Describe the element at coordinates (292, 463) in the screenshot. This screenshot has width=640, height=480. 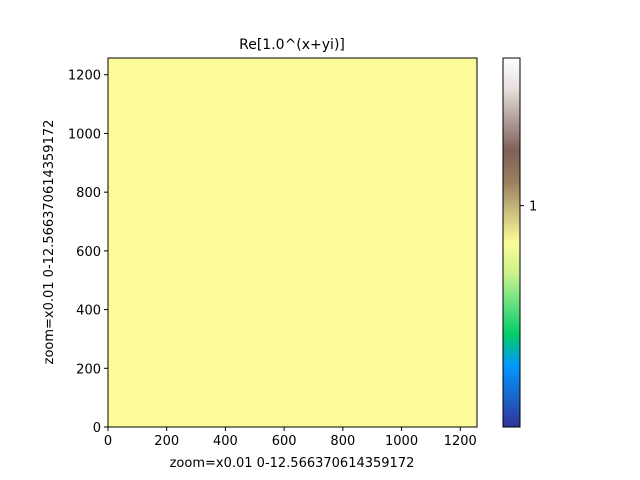
I see `x-axis-label: zoom=x0.01 0-12.566370614359172` at that location.